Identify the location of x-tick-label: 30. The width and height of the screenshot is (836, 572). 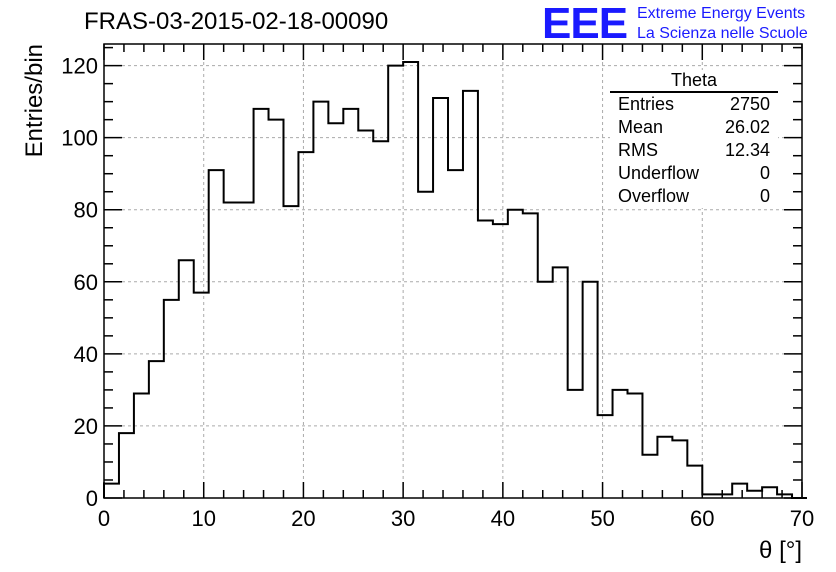
(403, 518).